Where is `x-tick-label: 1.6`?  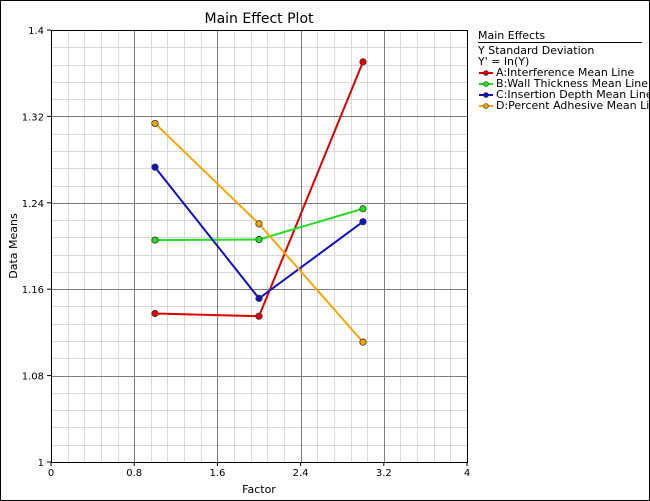 x-tick-label: 1.6 is located at coordinates (217, 473).